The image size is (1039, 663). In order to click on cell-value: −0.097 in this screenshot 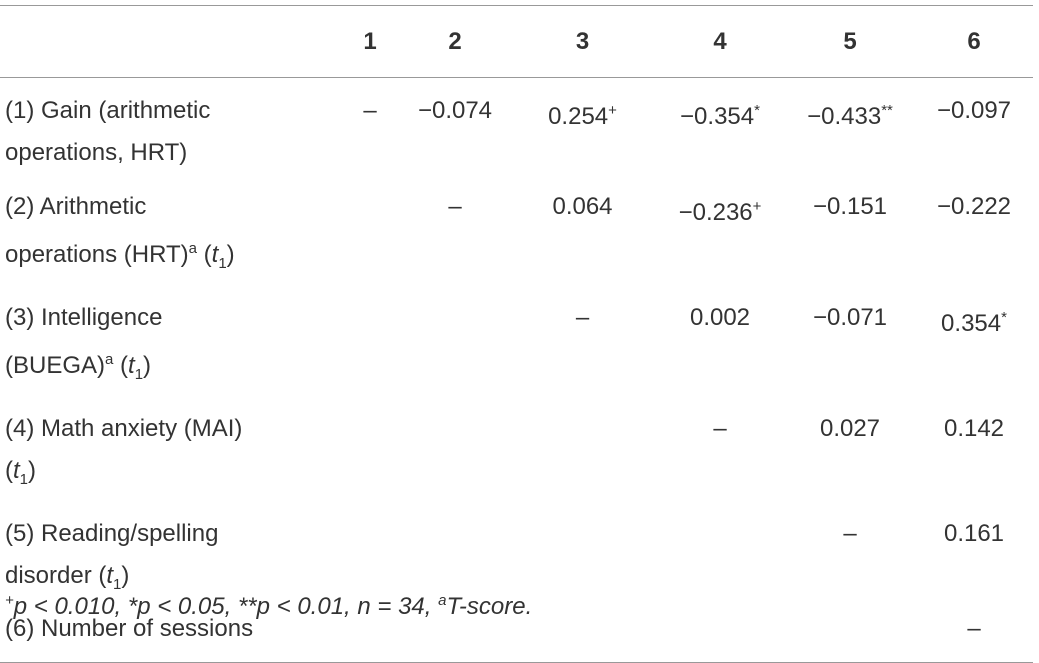, I will do `click(974, 110)`.